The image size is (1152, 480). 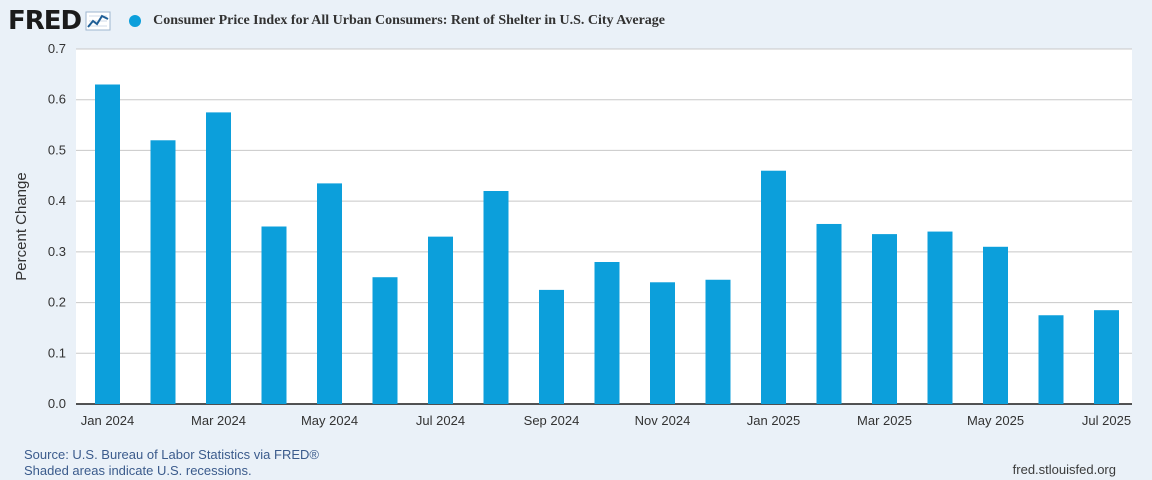 I want to click on y-tick-label: 0.5, so click(x=57, y=149).